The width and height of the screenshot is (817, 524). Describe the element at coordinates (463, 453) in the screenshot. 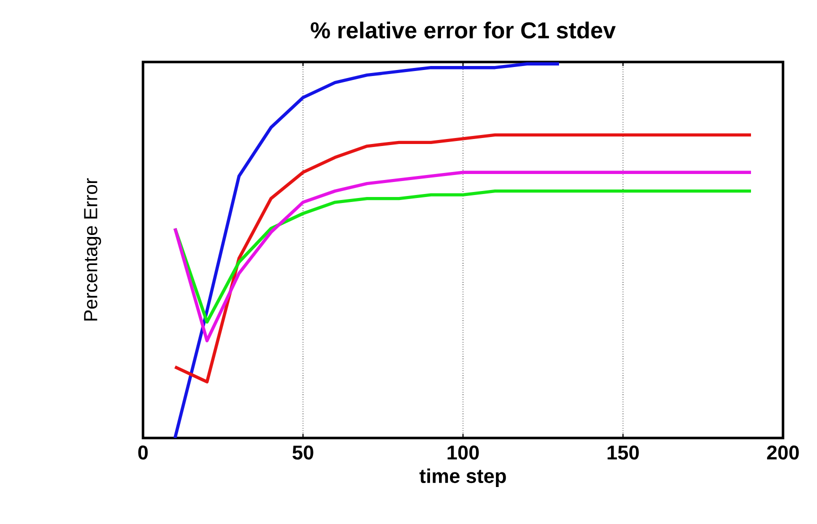

I see `x-tick-label: 100` at that location.